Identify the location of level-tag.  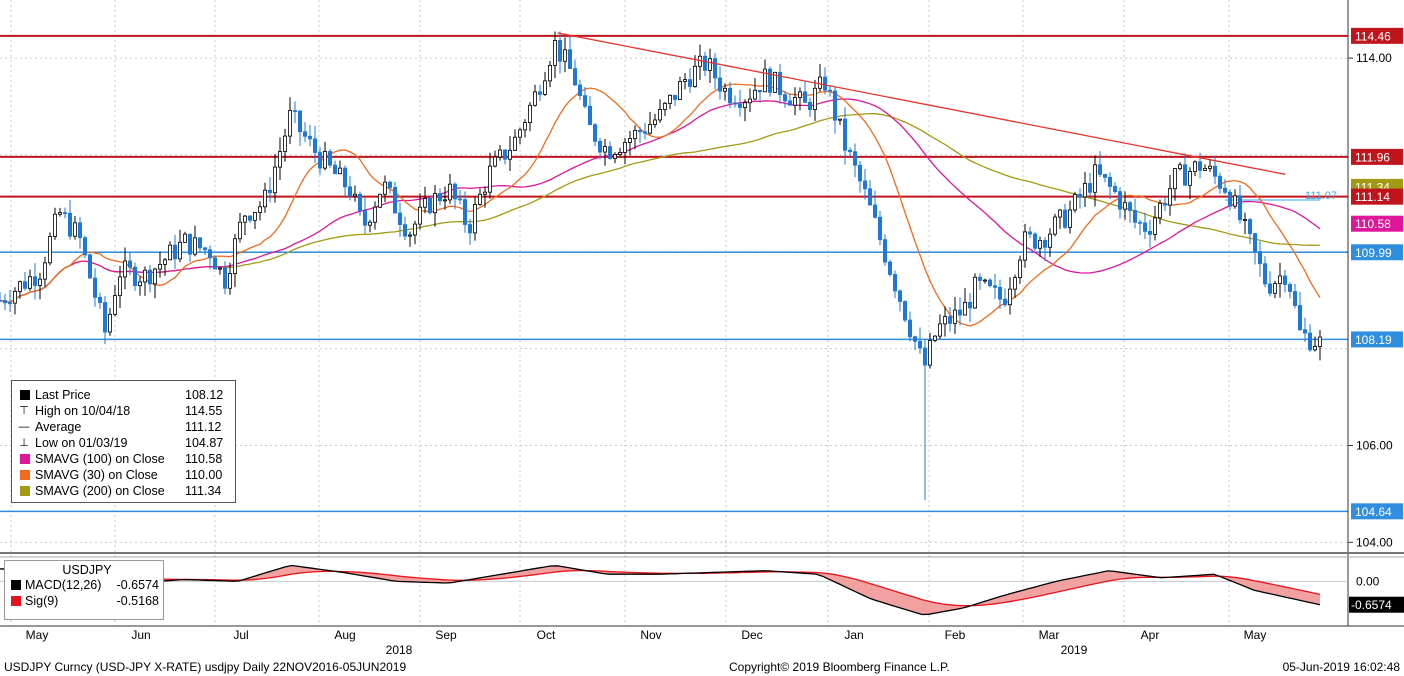
(1377, 156).